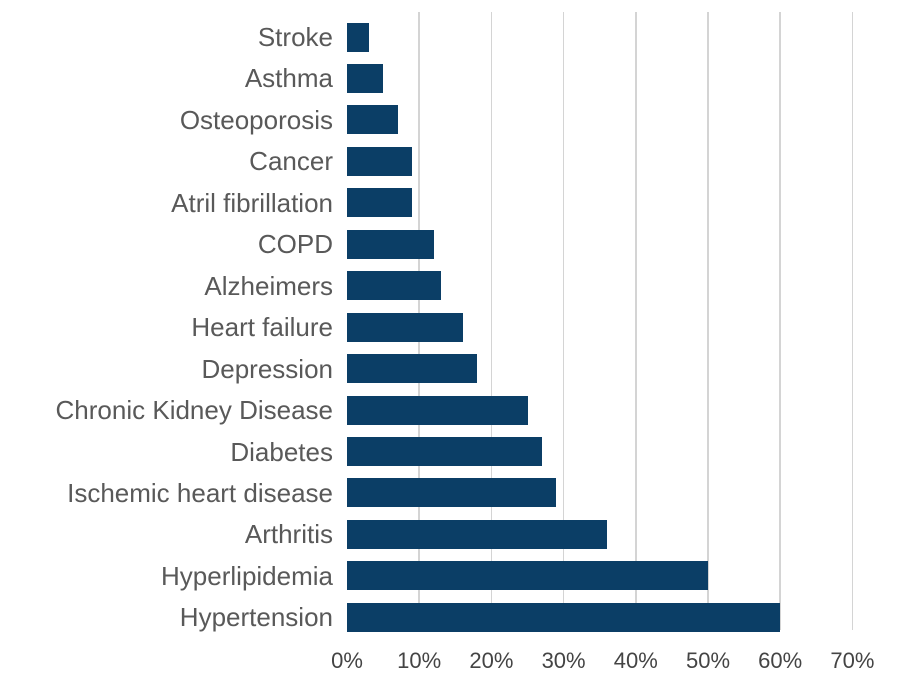 The image size is (900, 688). Describe the element at coordinates (268, 285) in the screenshot. I see `category-label: Alzheimers` at that location.